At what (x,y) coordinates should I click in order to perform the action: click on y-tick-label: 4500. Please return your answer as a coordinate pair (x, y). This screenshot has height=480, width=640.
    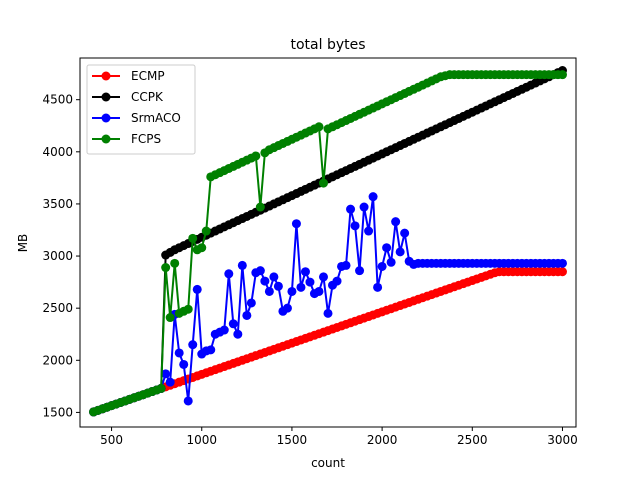
    Looking at the image, I should click on (57, 100).